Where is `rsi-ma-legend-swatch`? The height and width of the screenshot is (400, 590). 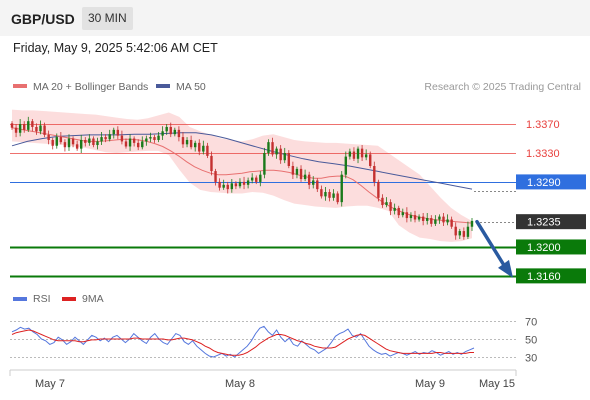
rsi-ma-legend-swatch is located at coordinates (69, 299).